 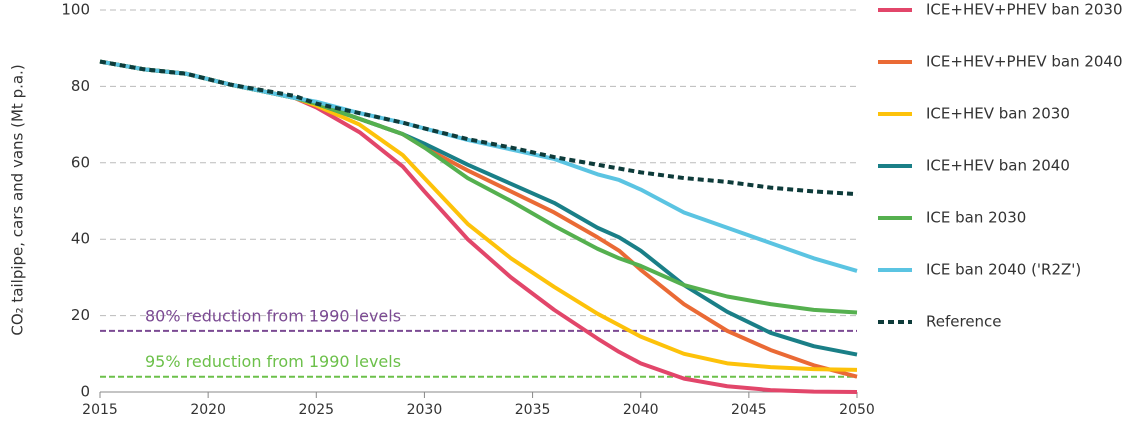 I want to click on x-tick-label: 2020, so click(x=208, y=410).